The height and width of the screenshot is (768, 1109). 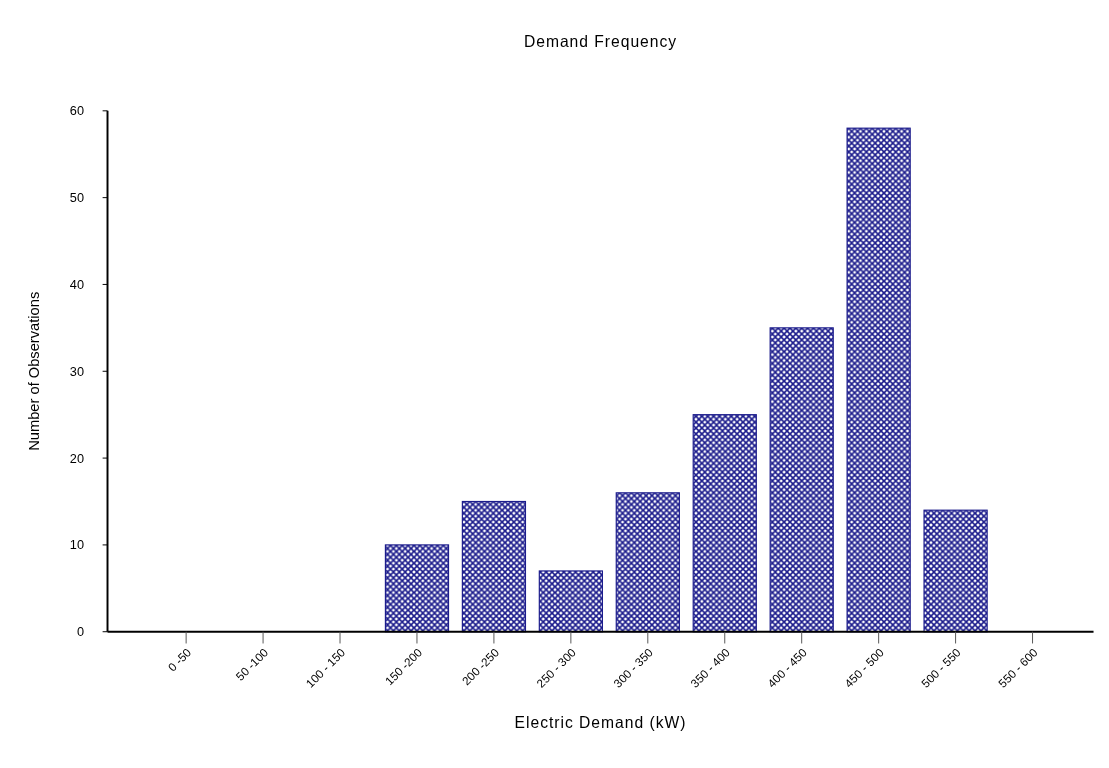 I want to click on x-tick-label: 500 - 550, so click(x=941, y=667).